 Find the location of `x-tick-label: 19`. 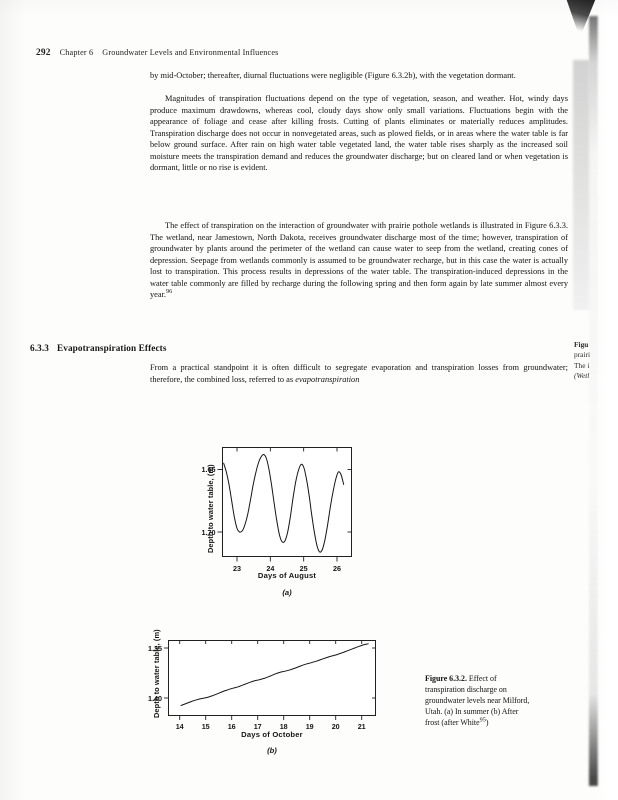

x-tick-label: 19 is located at coordinates (309, 726).